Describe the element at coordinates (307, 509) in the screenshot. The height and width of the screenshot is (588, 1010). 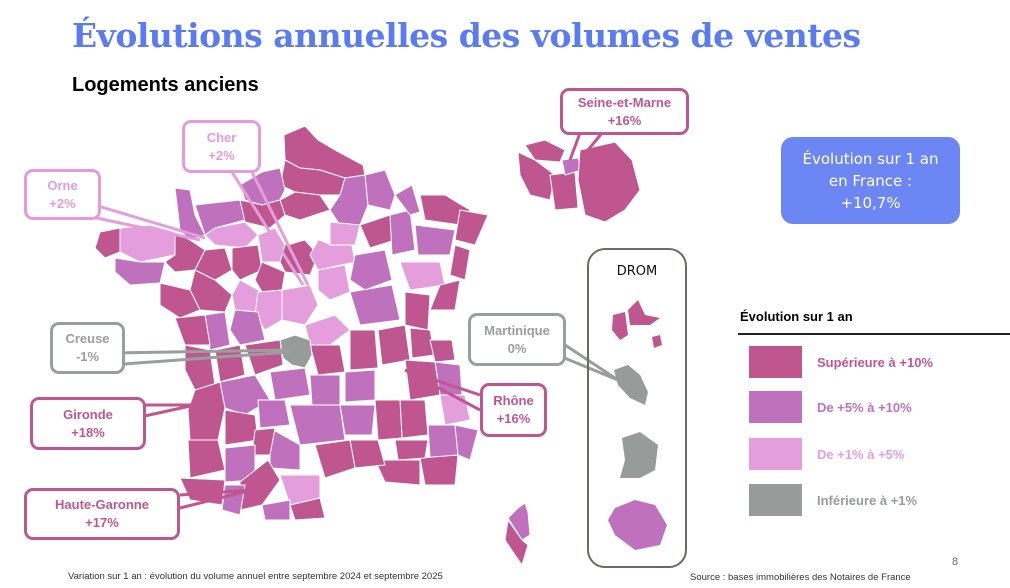
I see `dept-pyr-orientales` at that location.